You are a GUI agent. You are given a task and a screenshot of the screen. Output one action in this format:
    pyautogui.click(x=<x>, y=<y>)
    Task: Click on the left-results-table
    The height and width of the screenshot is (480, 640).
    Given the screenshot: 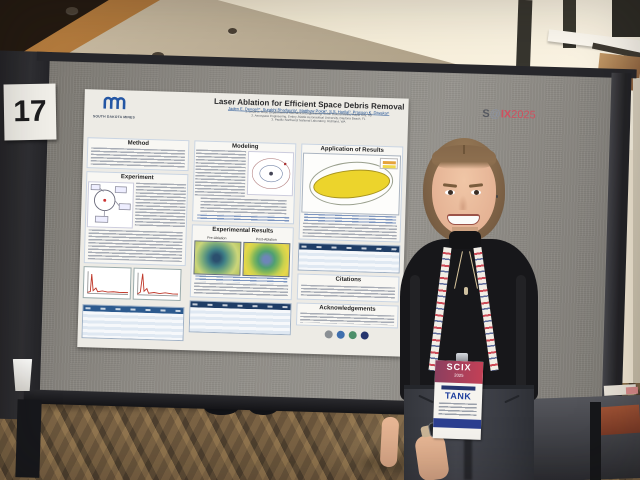 What is the action you would take?
    pyautogui.click(x=133, y=322)
    